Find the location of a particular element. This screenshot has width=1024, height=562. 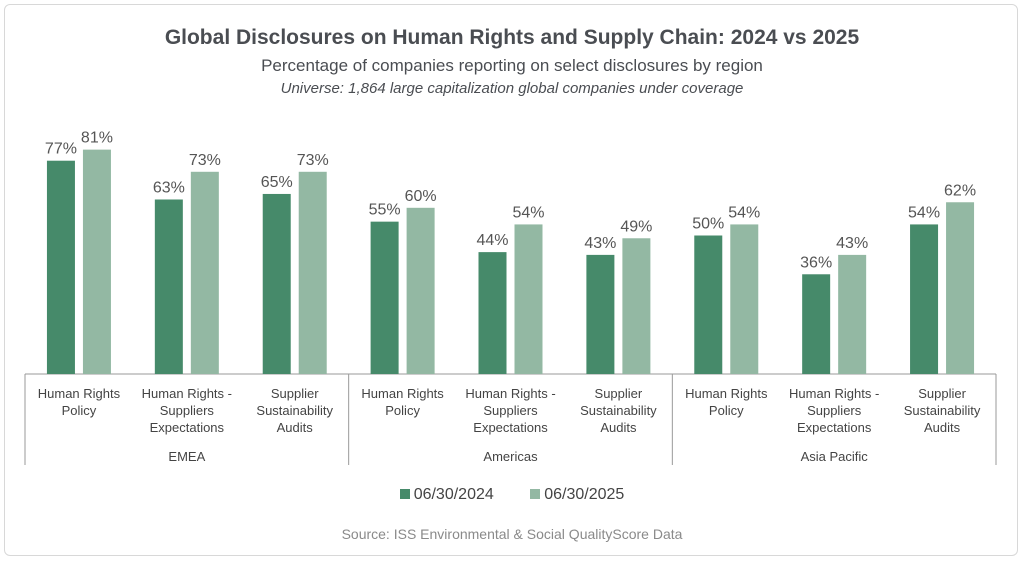

group-label: Americas is located at coordinates (510, 456).